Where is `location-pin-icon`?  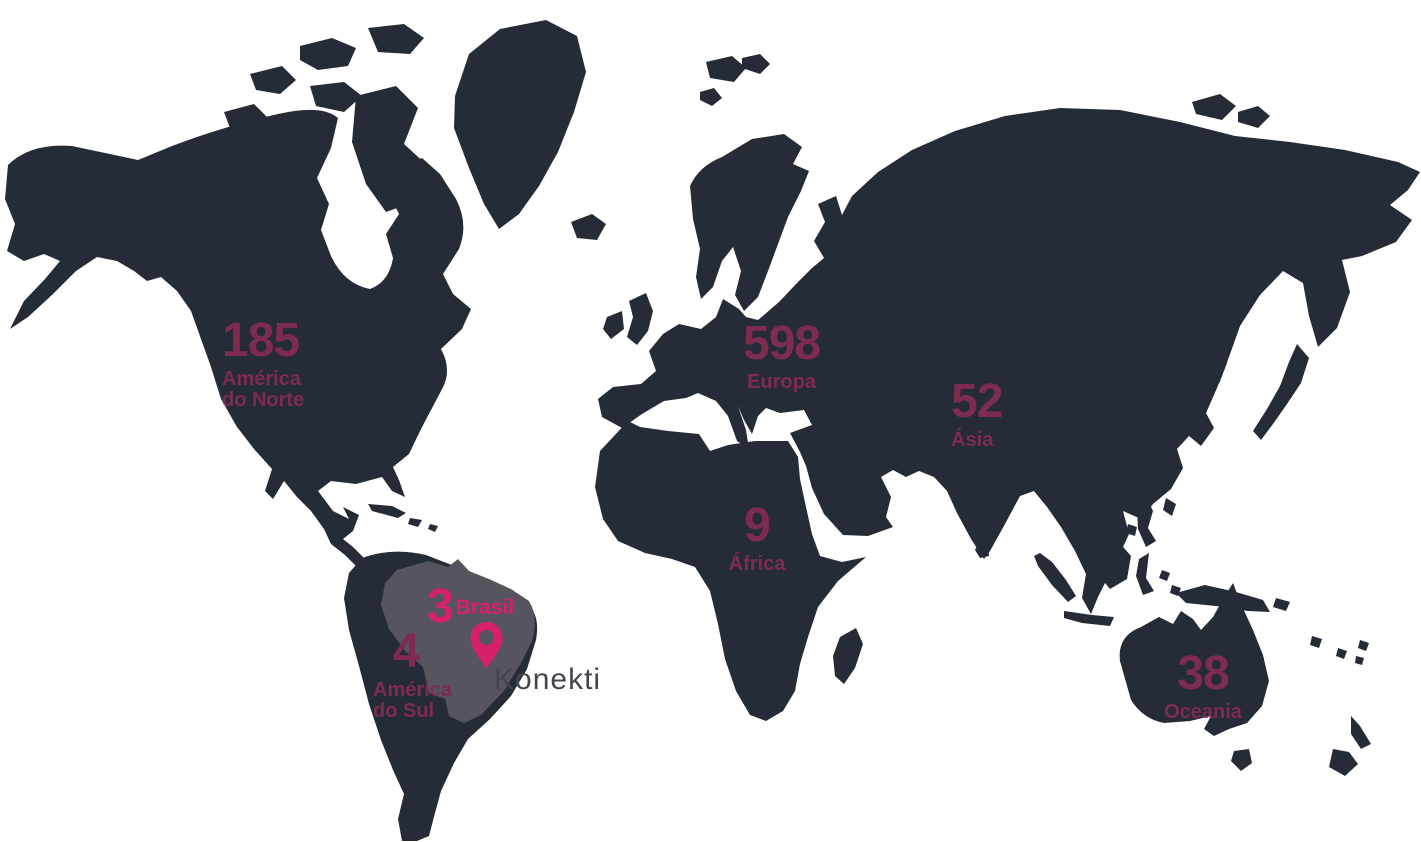
location-pin-icon is located at coordinates (486, 645).